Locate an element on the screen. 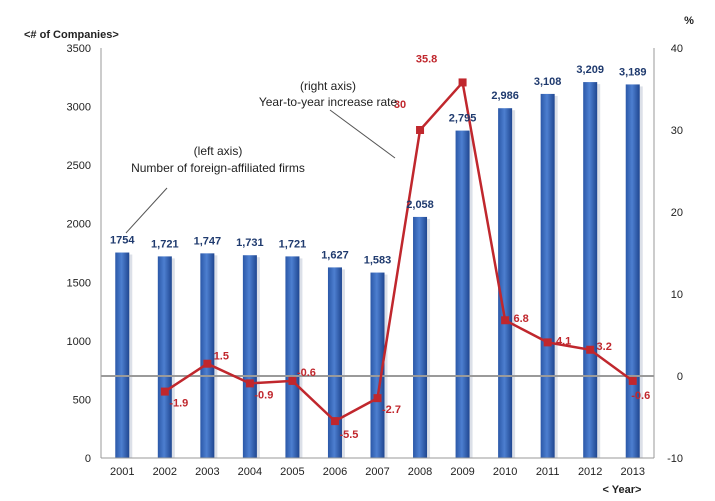  rate-value-label: -5.5 is located at coordinates (348, 435).